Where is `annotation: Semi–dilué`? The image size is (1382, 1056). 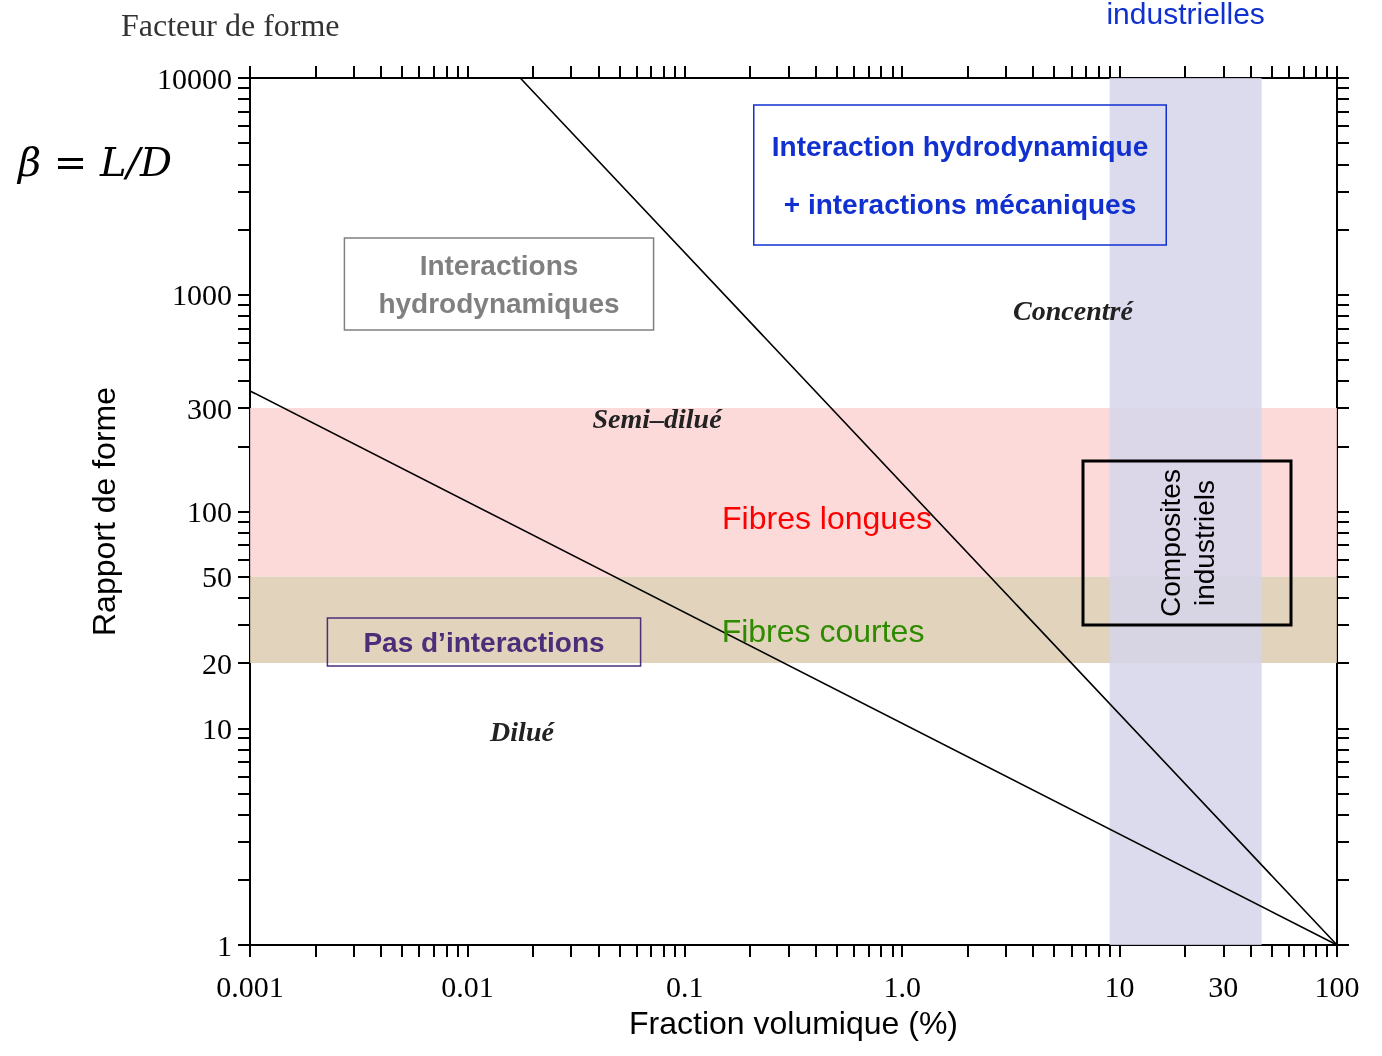
annotation: Semi–dilué is located at coordinates (658, 418).